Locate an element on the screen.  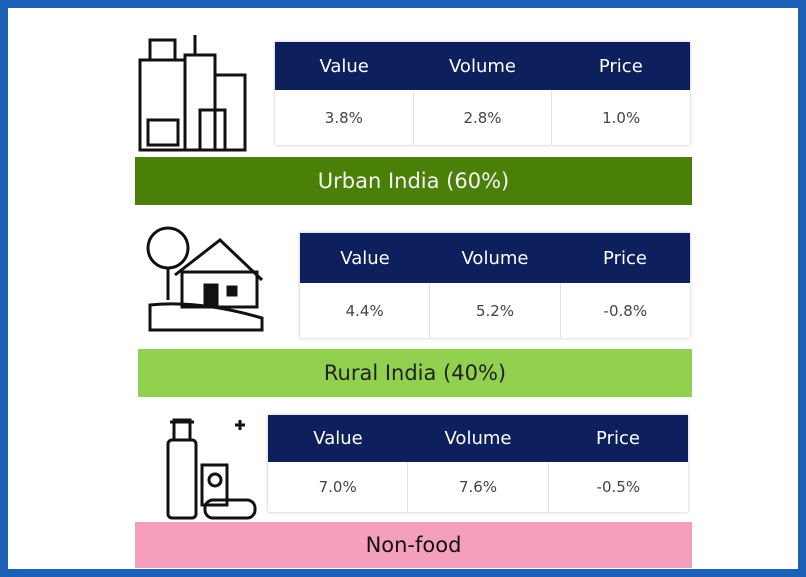
value-row: 7.0% 7.6% -0.5% is located at coordinates (478, 487).